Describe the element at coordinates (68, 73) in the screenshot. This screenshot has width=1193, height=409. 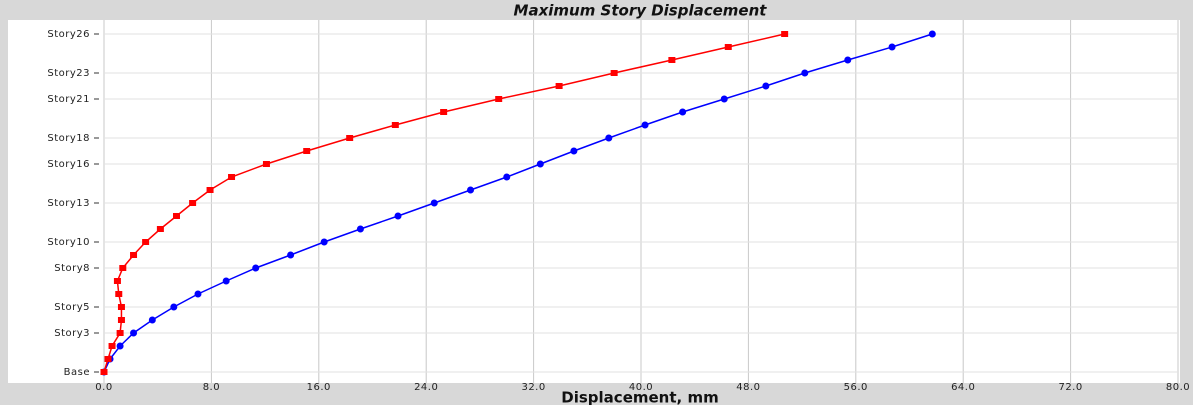
I see `y-tick-label: Story23` at that location.